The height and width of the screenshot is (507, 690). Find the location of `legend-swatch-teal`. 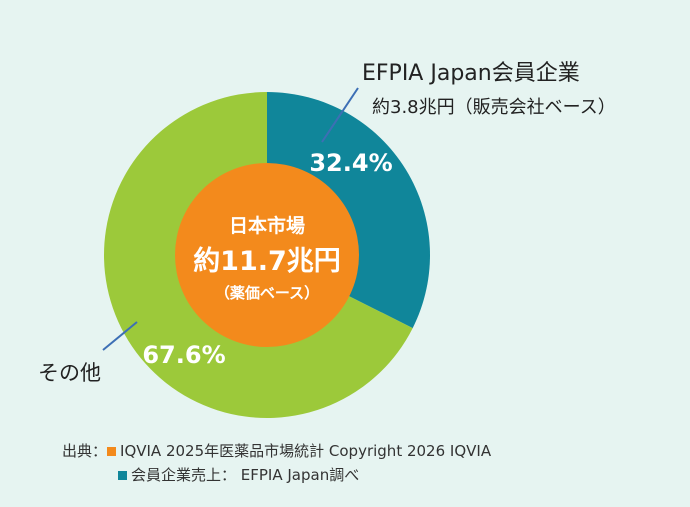

legend-swatch-teal is located at coordinates (122, 475).